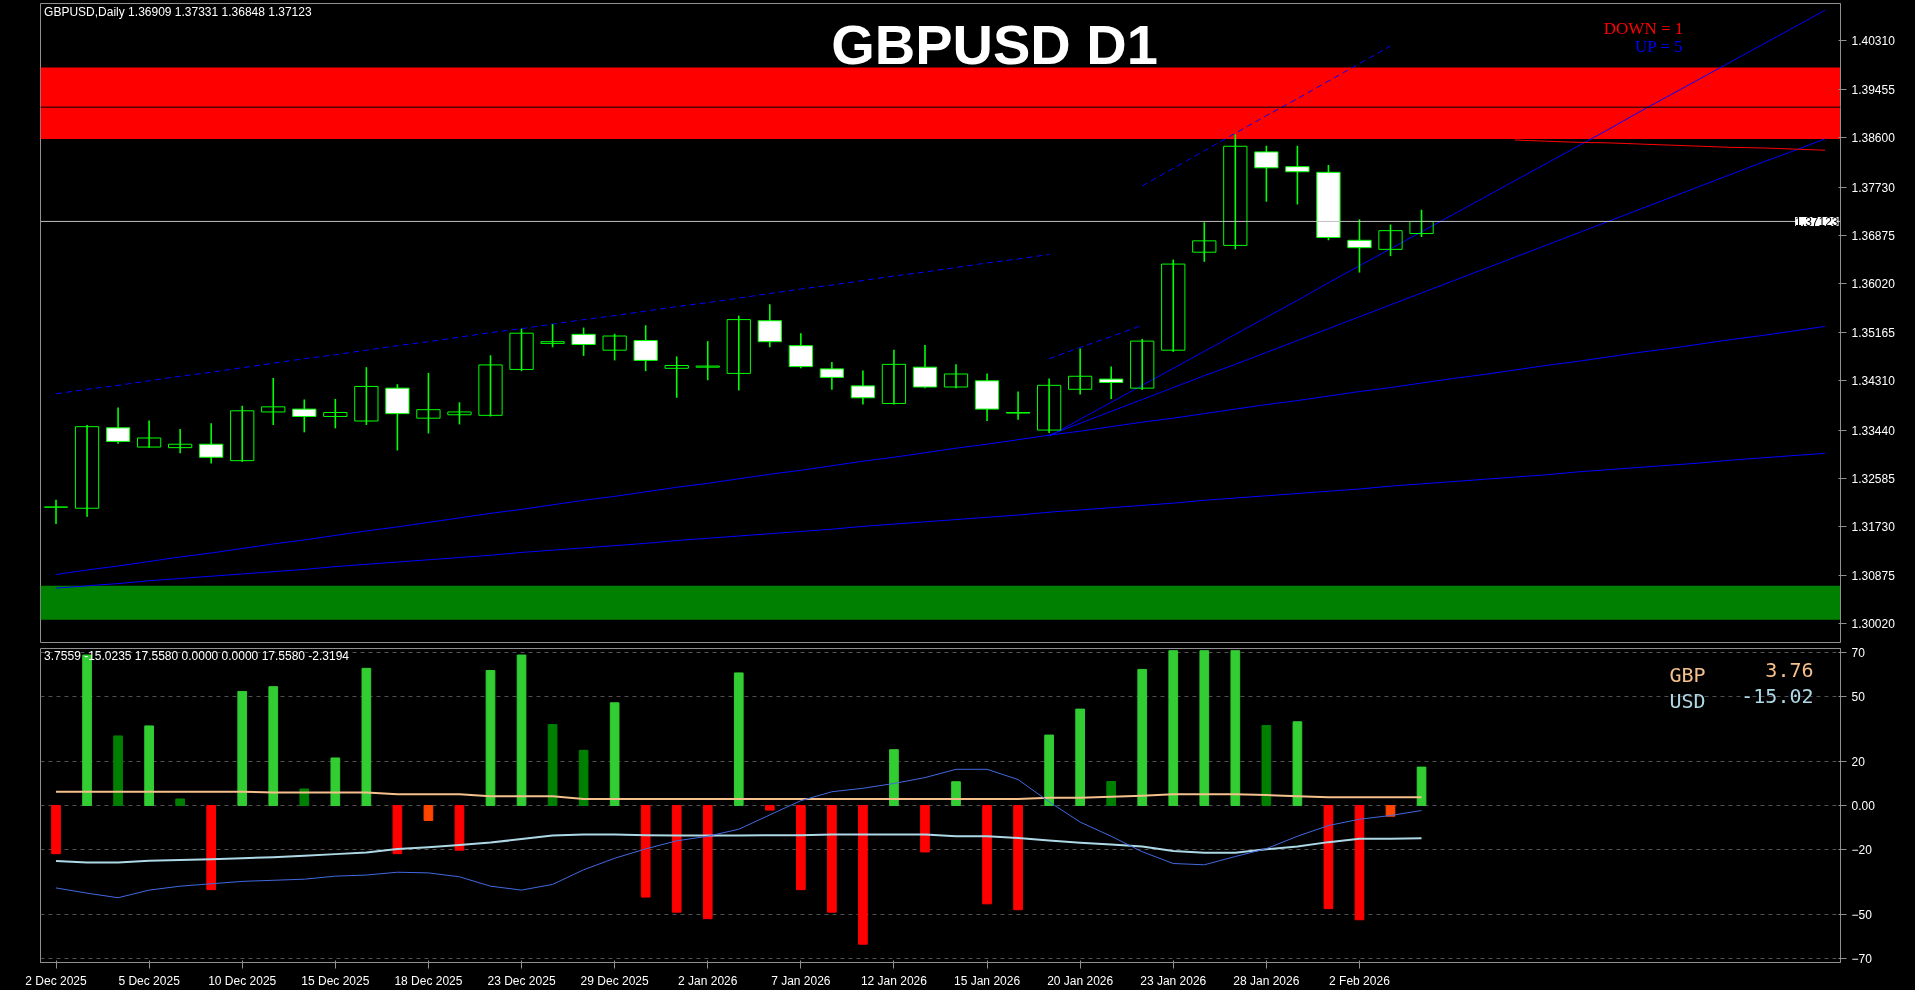 This screenshot has width=1919, height=995. What do you see at coordinates (987, 980) in the screenshot?
I see `x-tick-label: 15 Jan 2026` at bounding box center [987, 980].